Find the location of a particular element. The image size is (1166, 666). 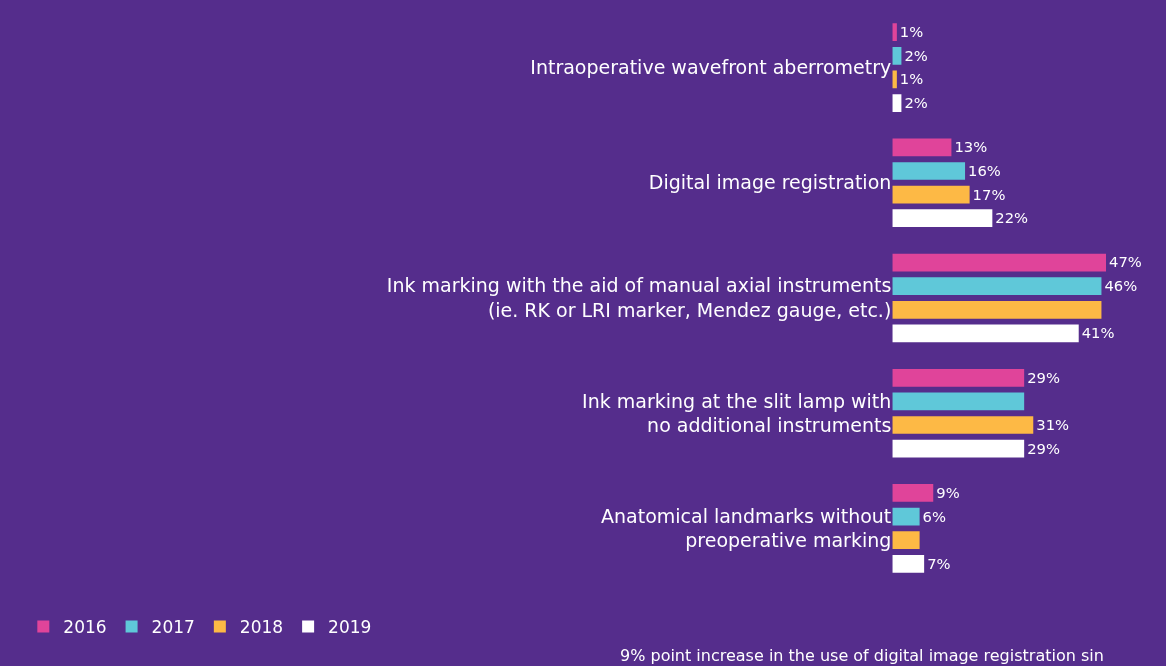

legend-label: 2019 is located at coordinates (350, 627).